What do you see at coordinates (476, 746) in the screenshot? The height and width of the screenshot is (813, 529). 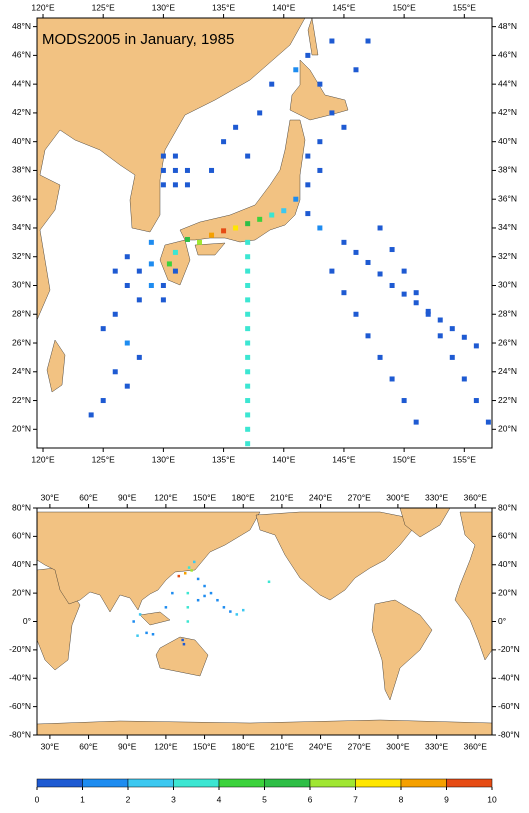 I see `lon-tick-label: 360°E` at bounding box center [476, 746].